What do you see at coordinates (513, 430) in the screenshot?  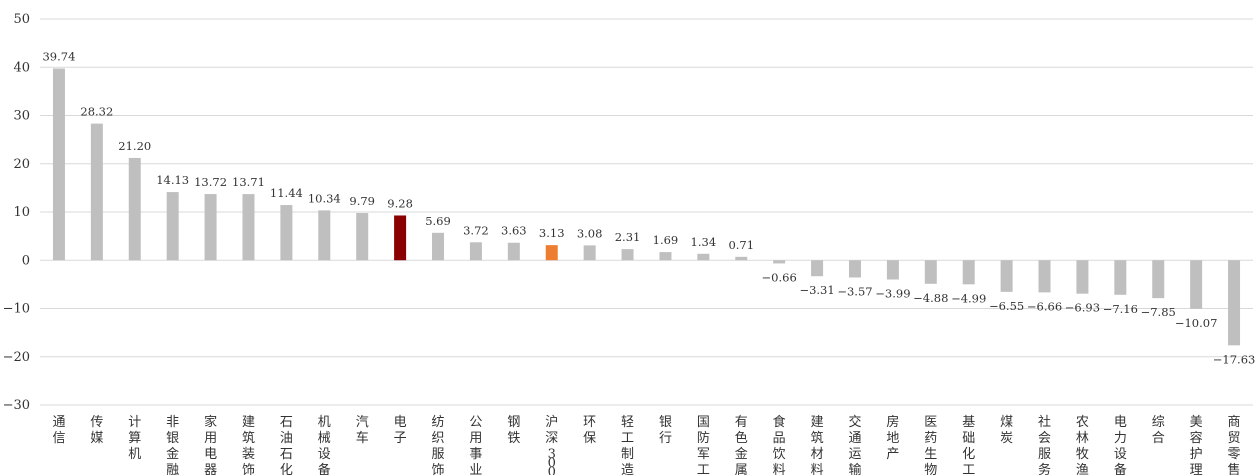 I see `category-label: 钢铁` at bounding box center [513, 430].